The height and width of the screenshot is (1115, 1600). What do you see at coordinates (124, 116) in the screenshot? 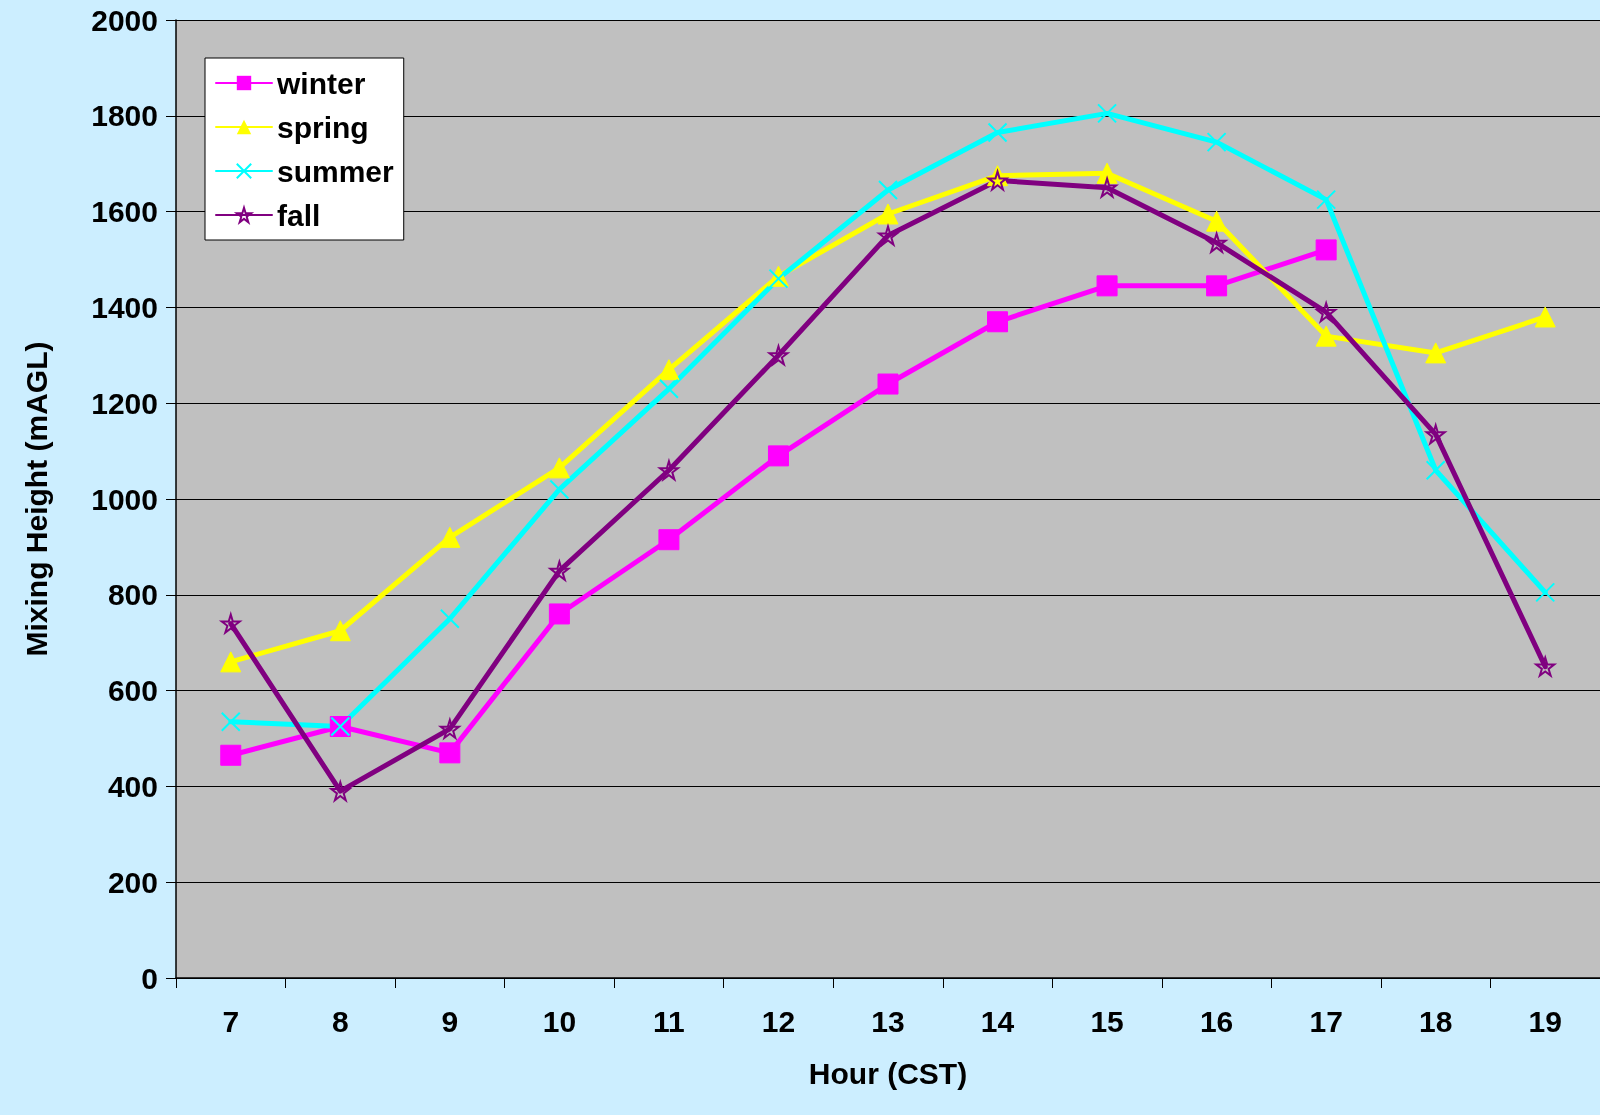
I see `y-tick-label: 1800` at bounding box center [124, 116].